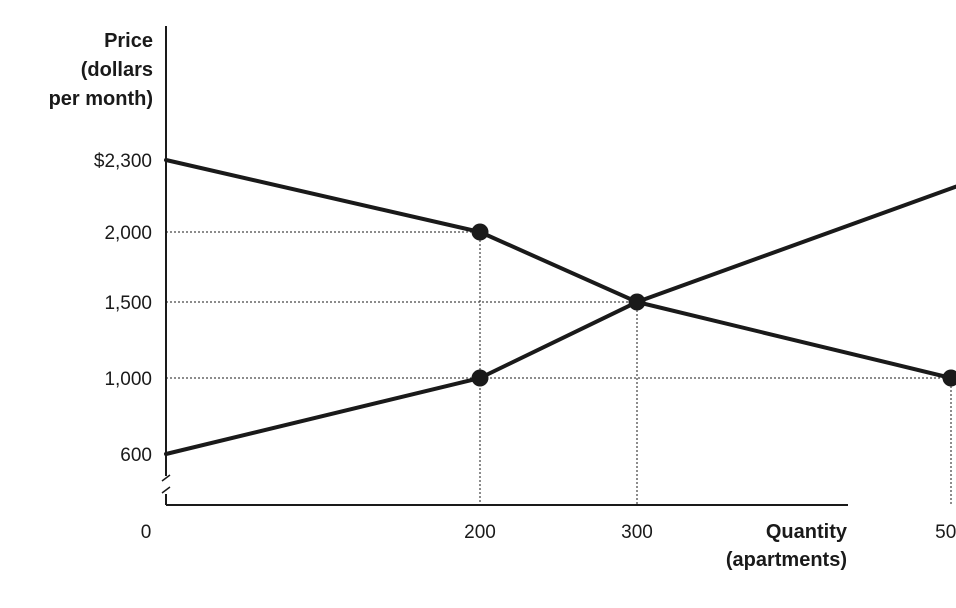 This screenshot has height=608, width=956. Describe the element at coordinates (128, 379) in the screenshot. I see `y-tick-label: 1,000` at that location.